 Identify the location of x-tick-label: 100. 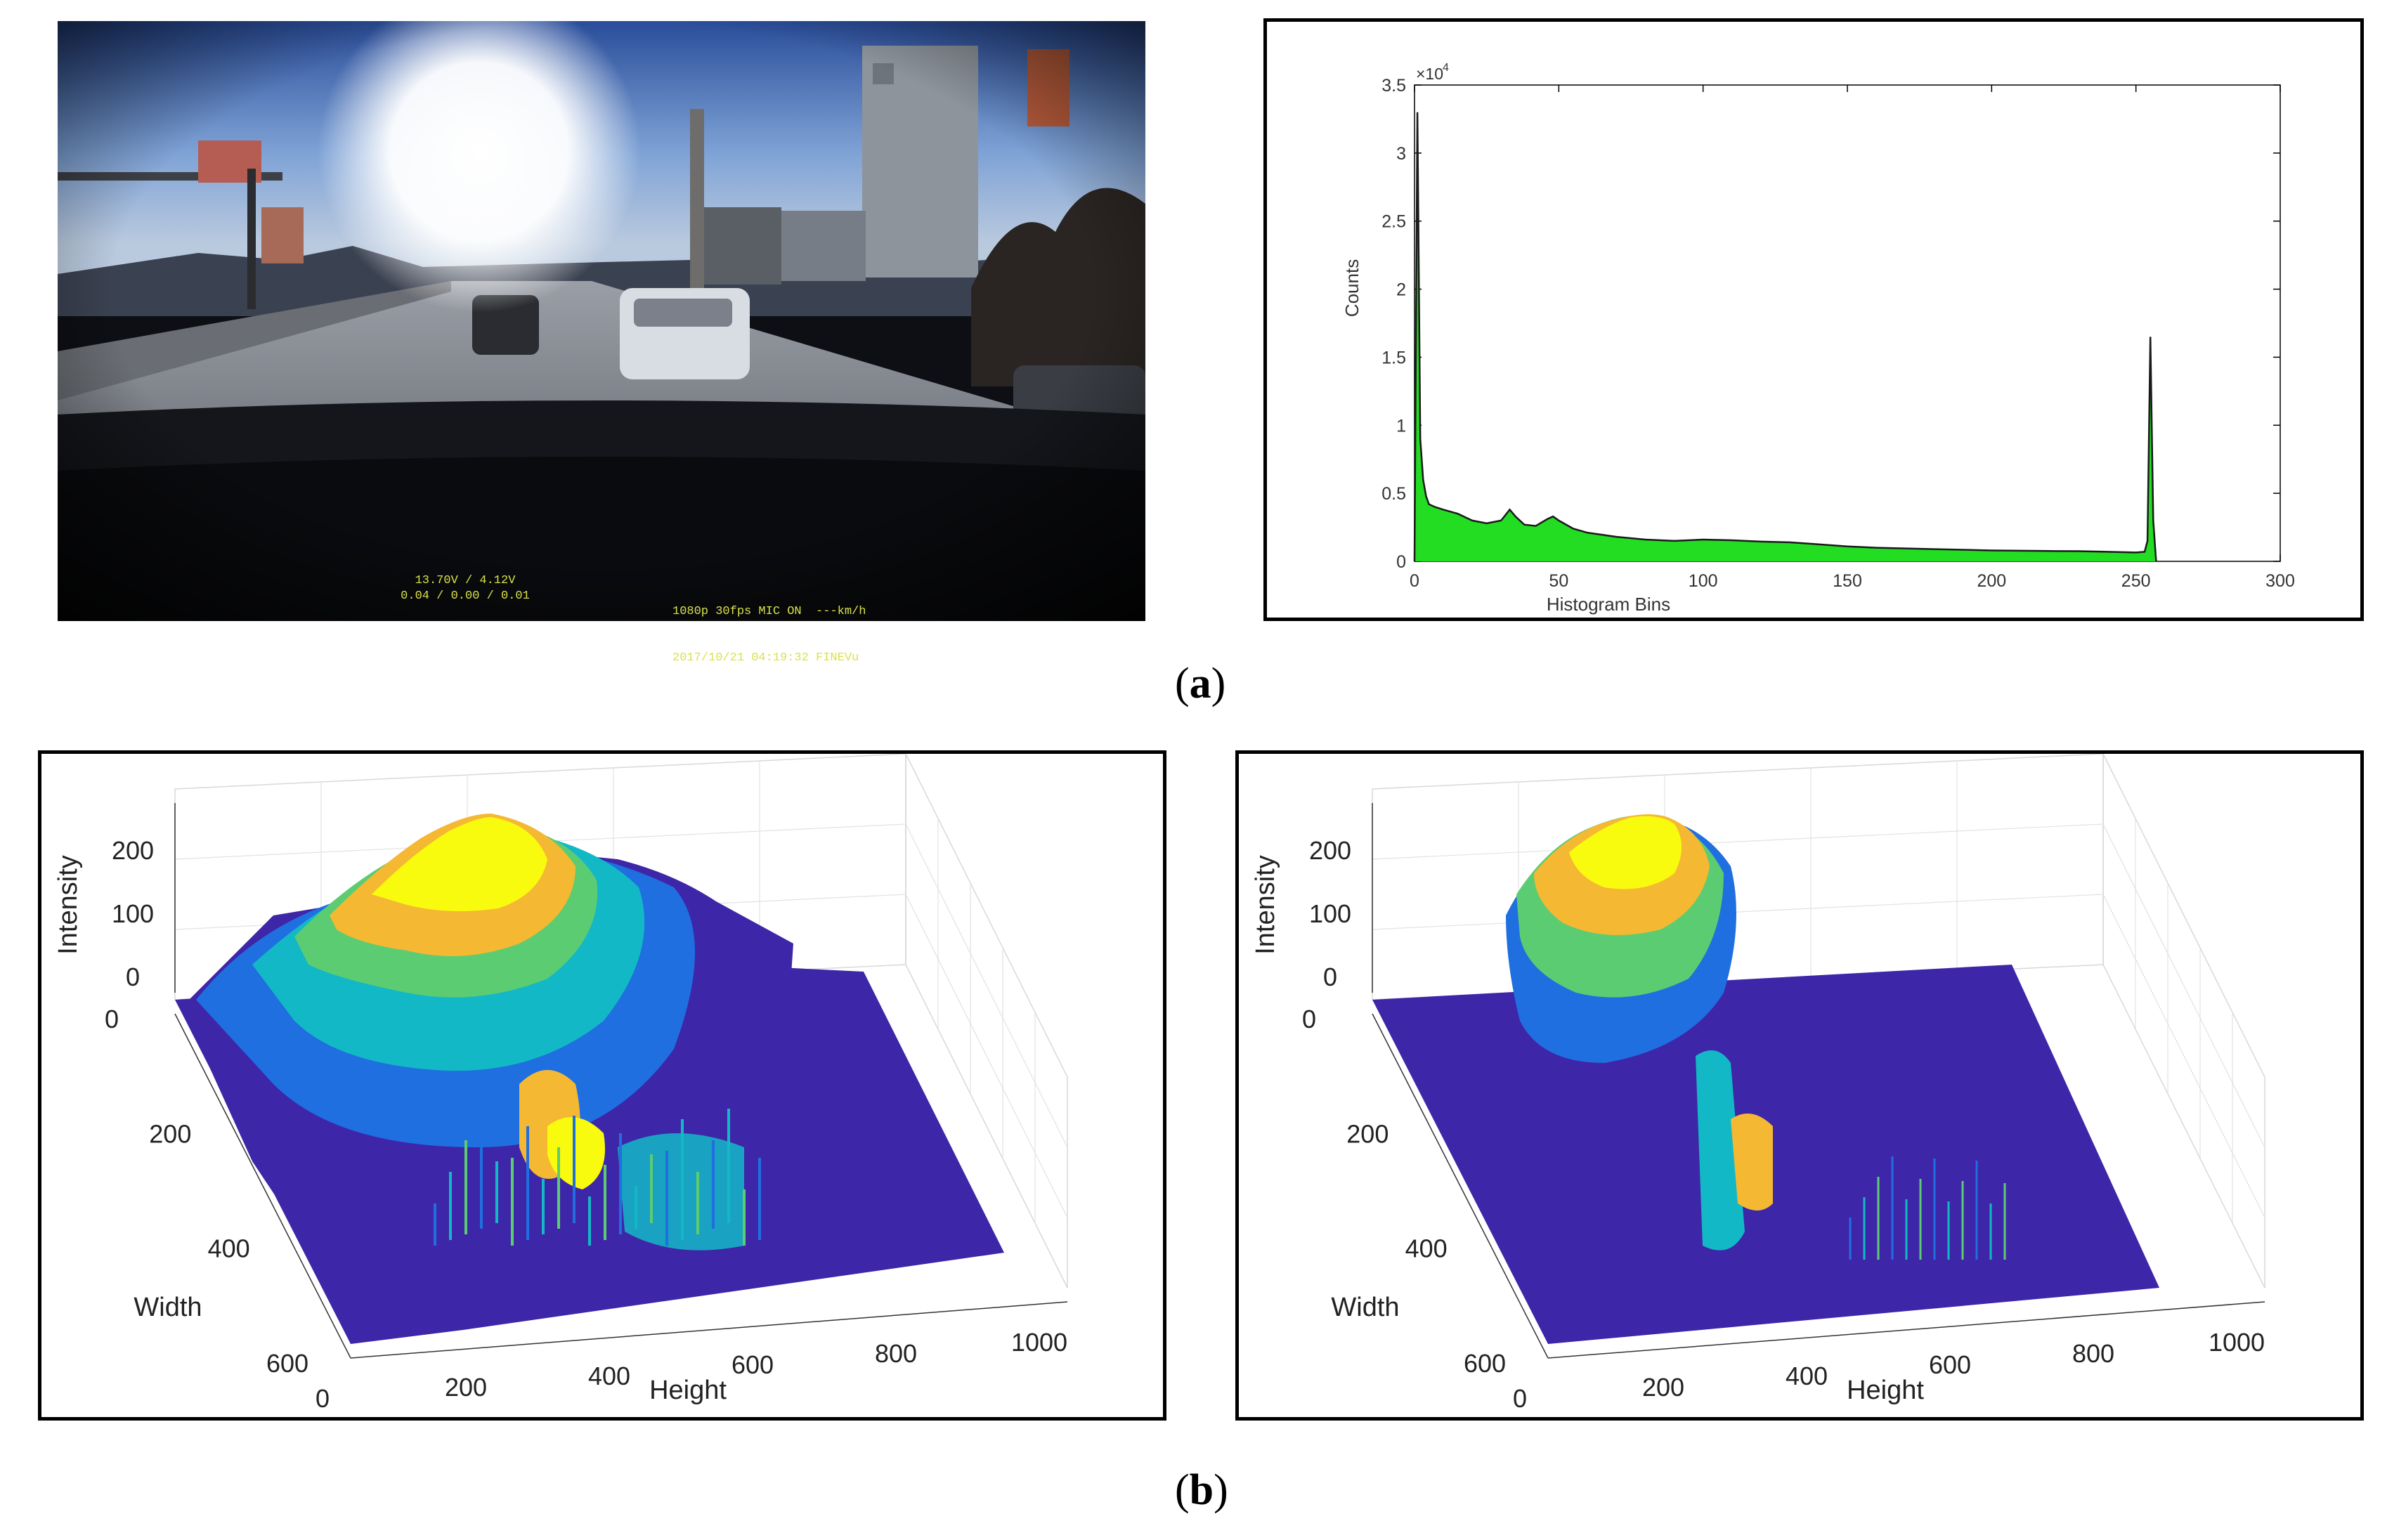
(1703, 581).